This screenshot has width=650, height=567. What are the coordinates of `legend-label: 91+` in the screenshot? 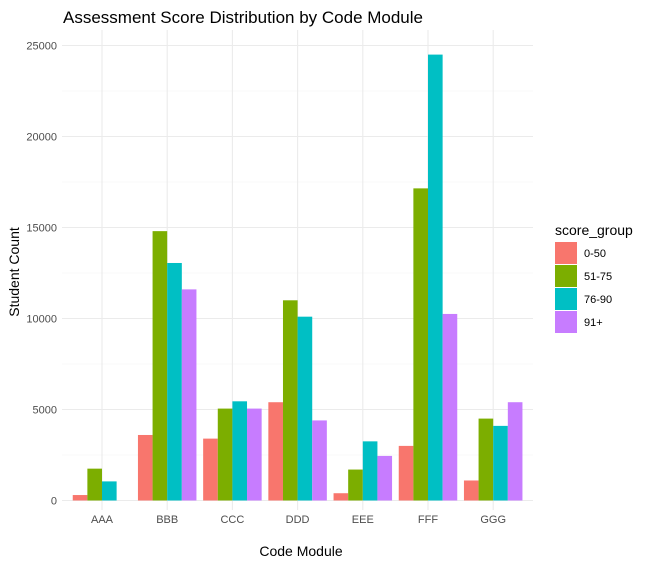 It's located at (593, 323).